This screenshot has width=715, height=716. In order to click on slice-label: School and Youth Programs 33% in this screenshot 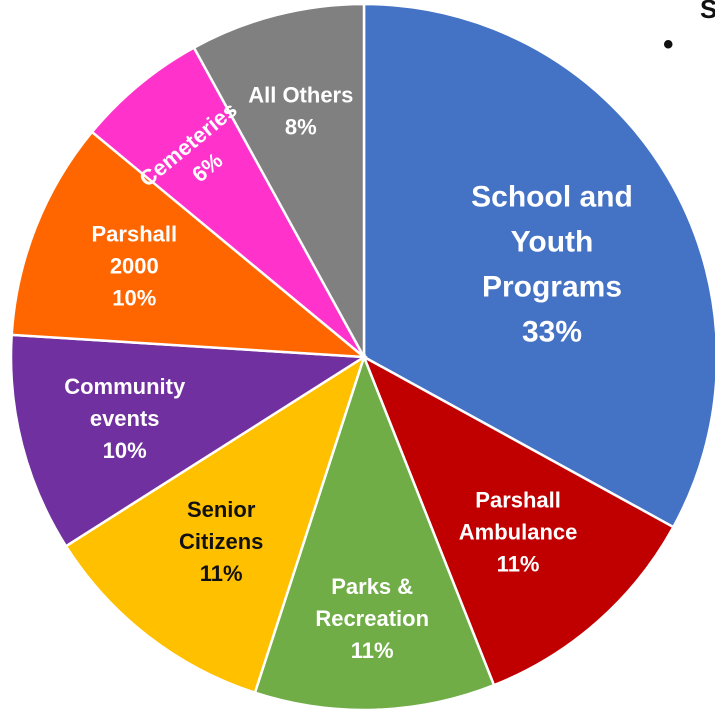, I will do `click(552, 265)`.